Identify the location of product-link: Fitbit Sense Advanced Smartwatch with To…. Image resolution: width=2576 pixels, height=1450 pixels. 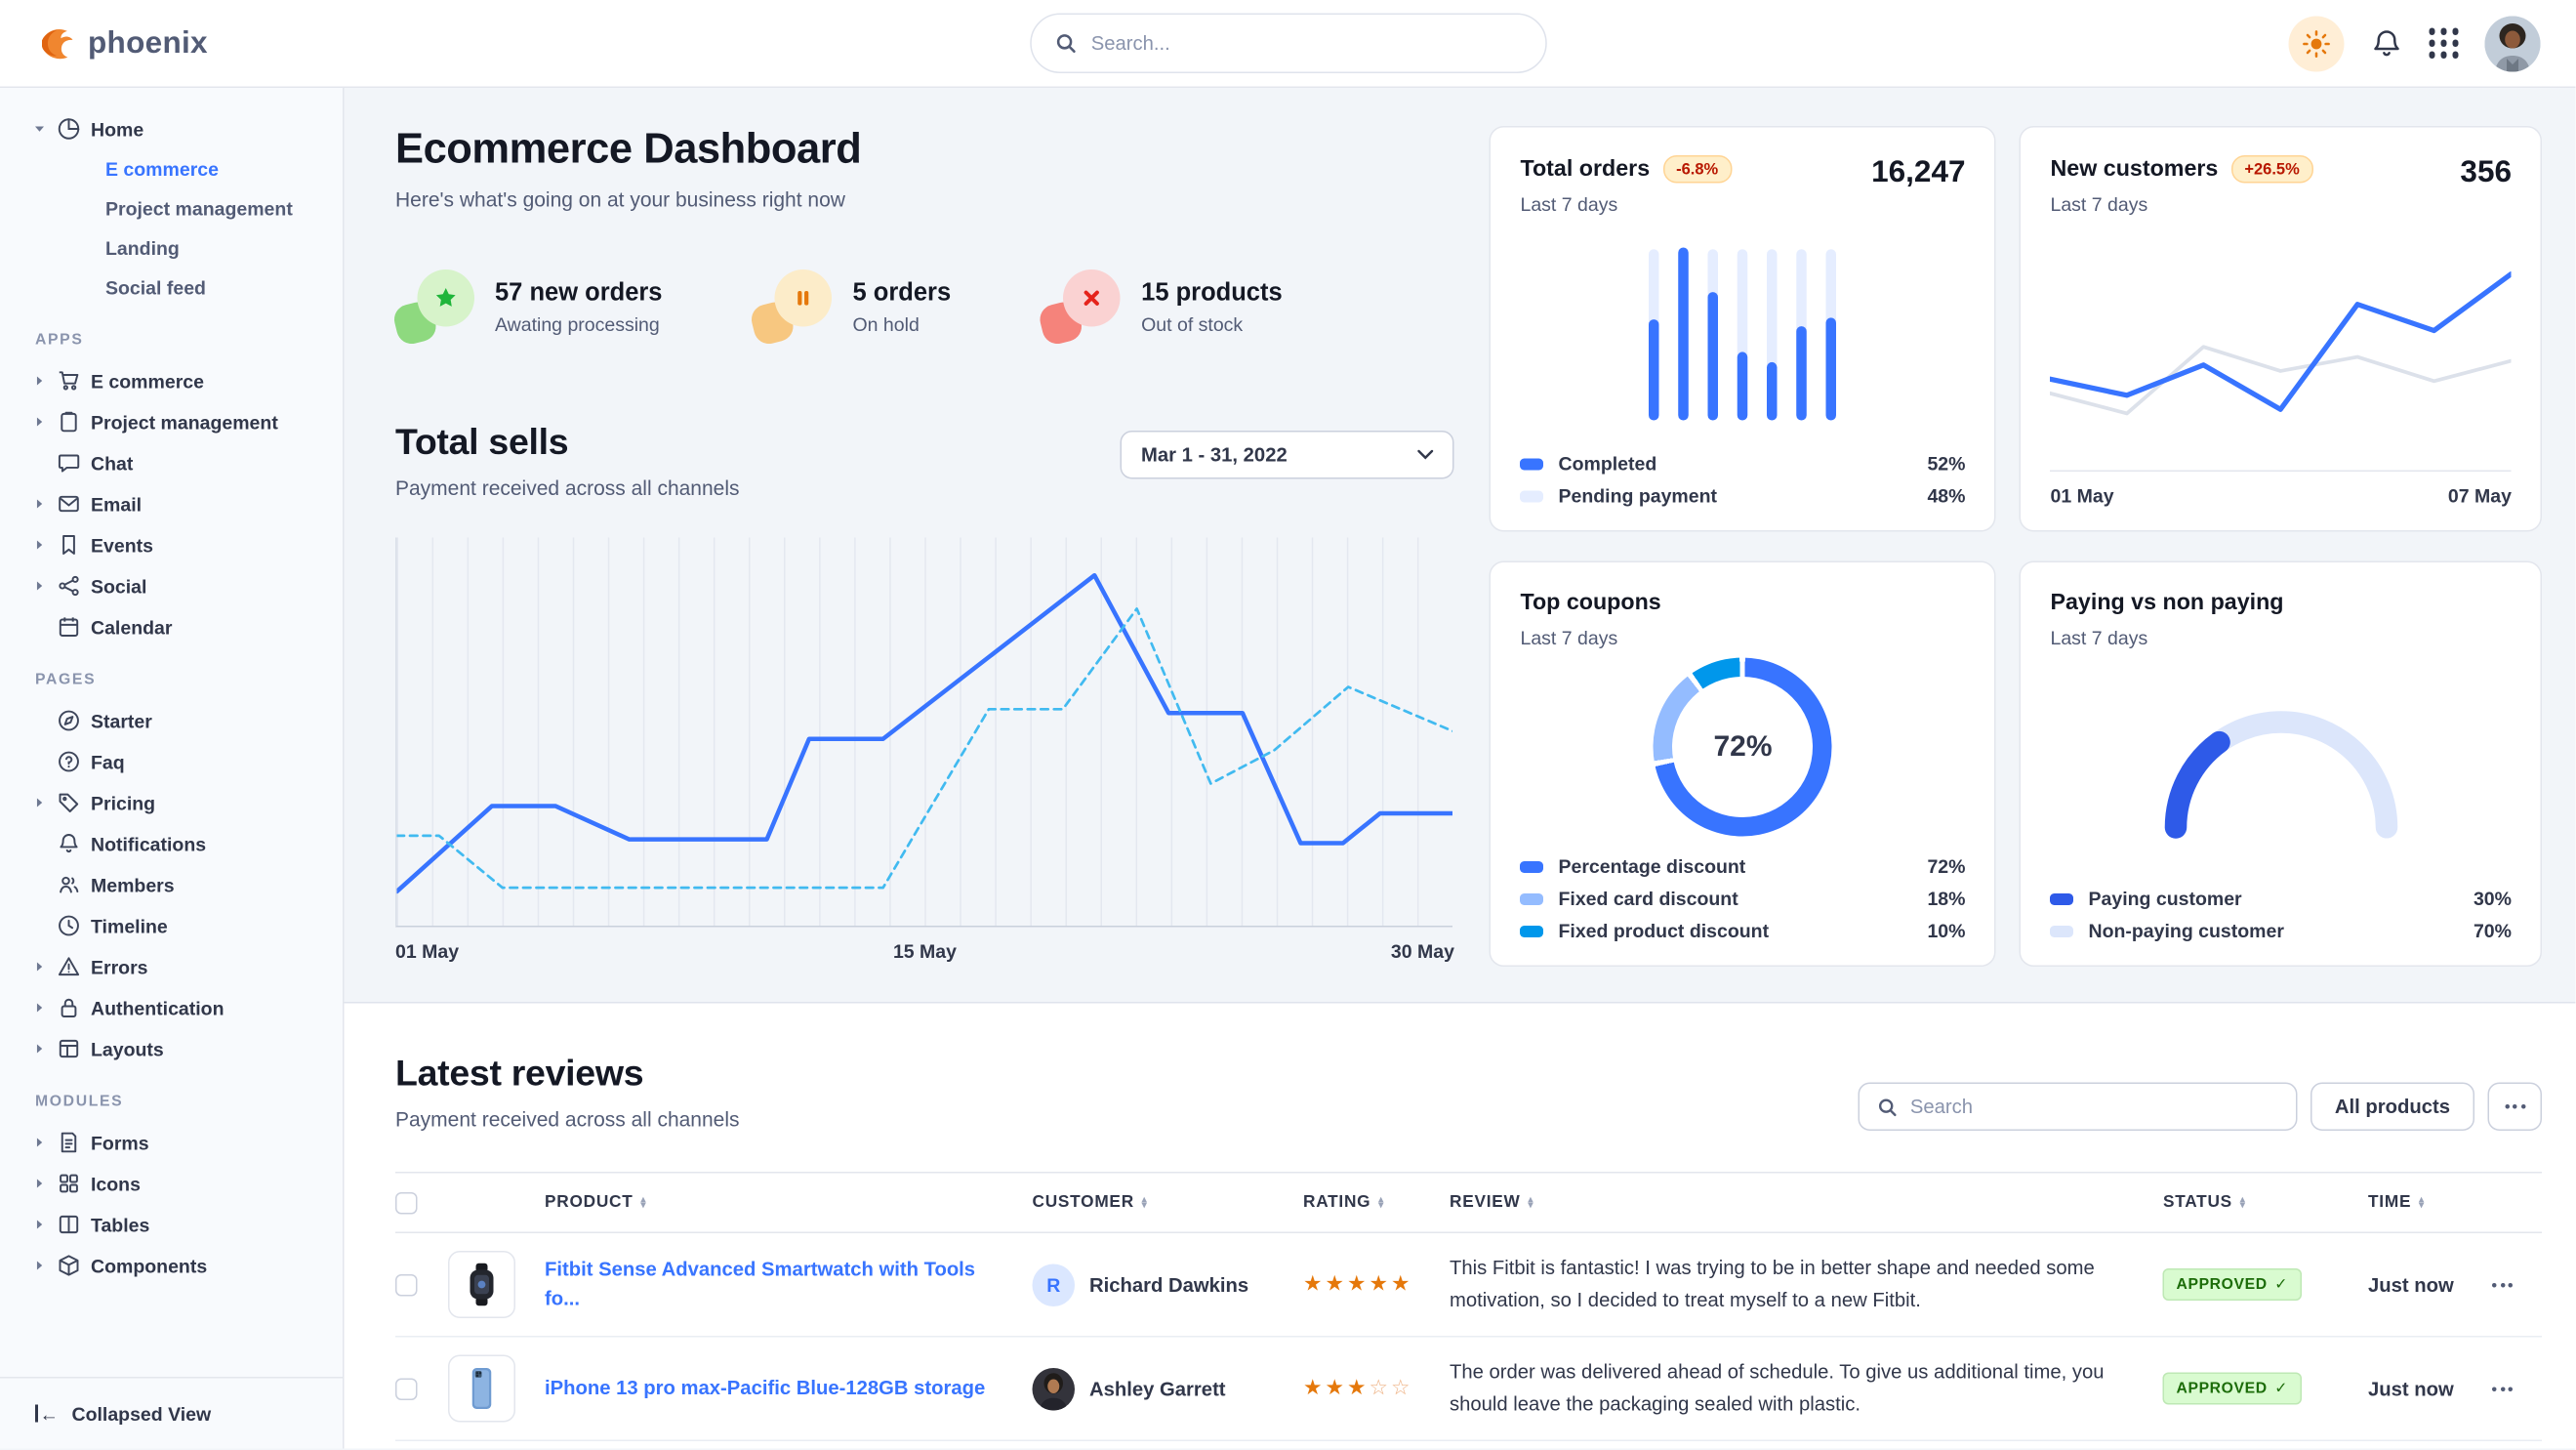
(760, 1284).